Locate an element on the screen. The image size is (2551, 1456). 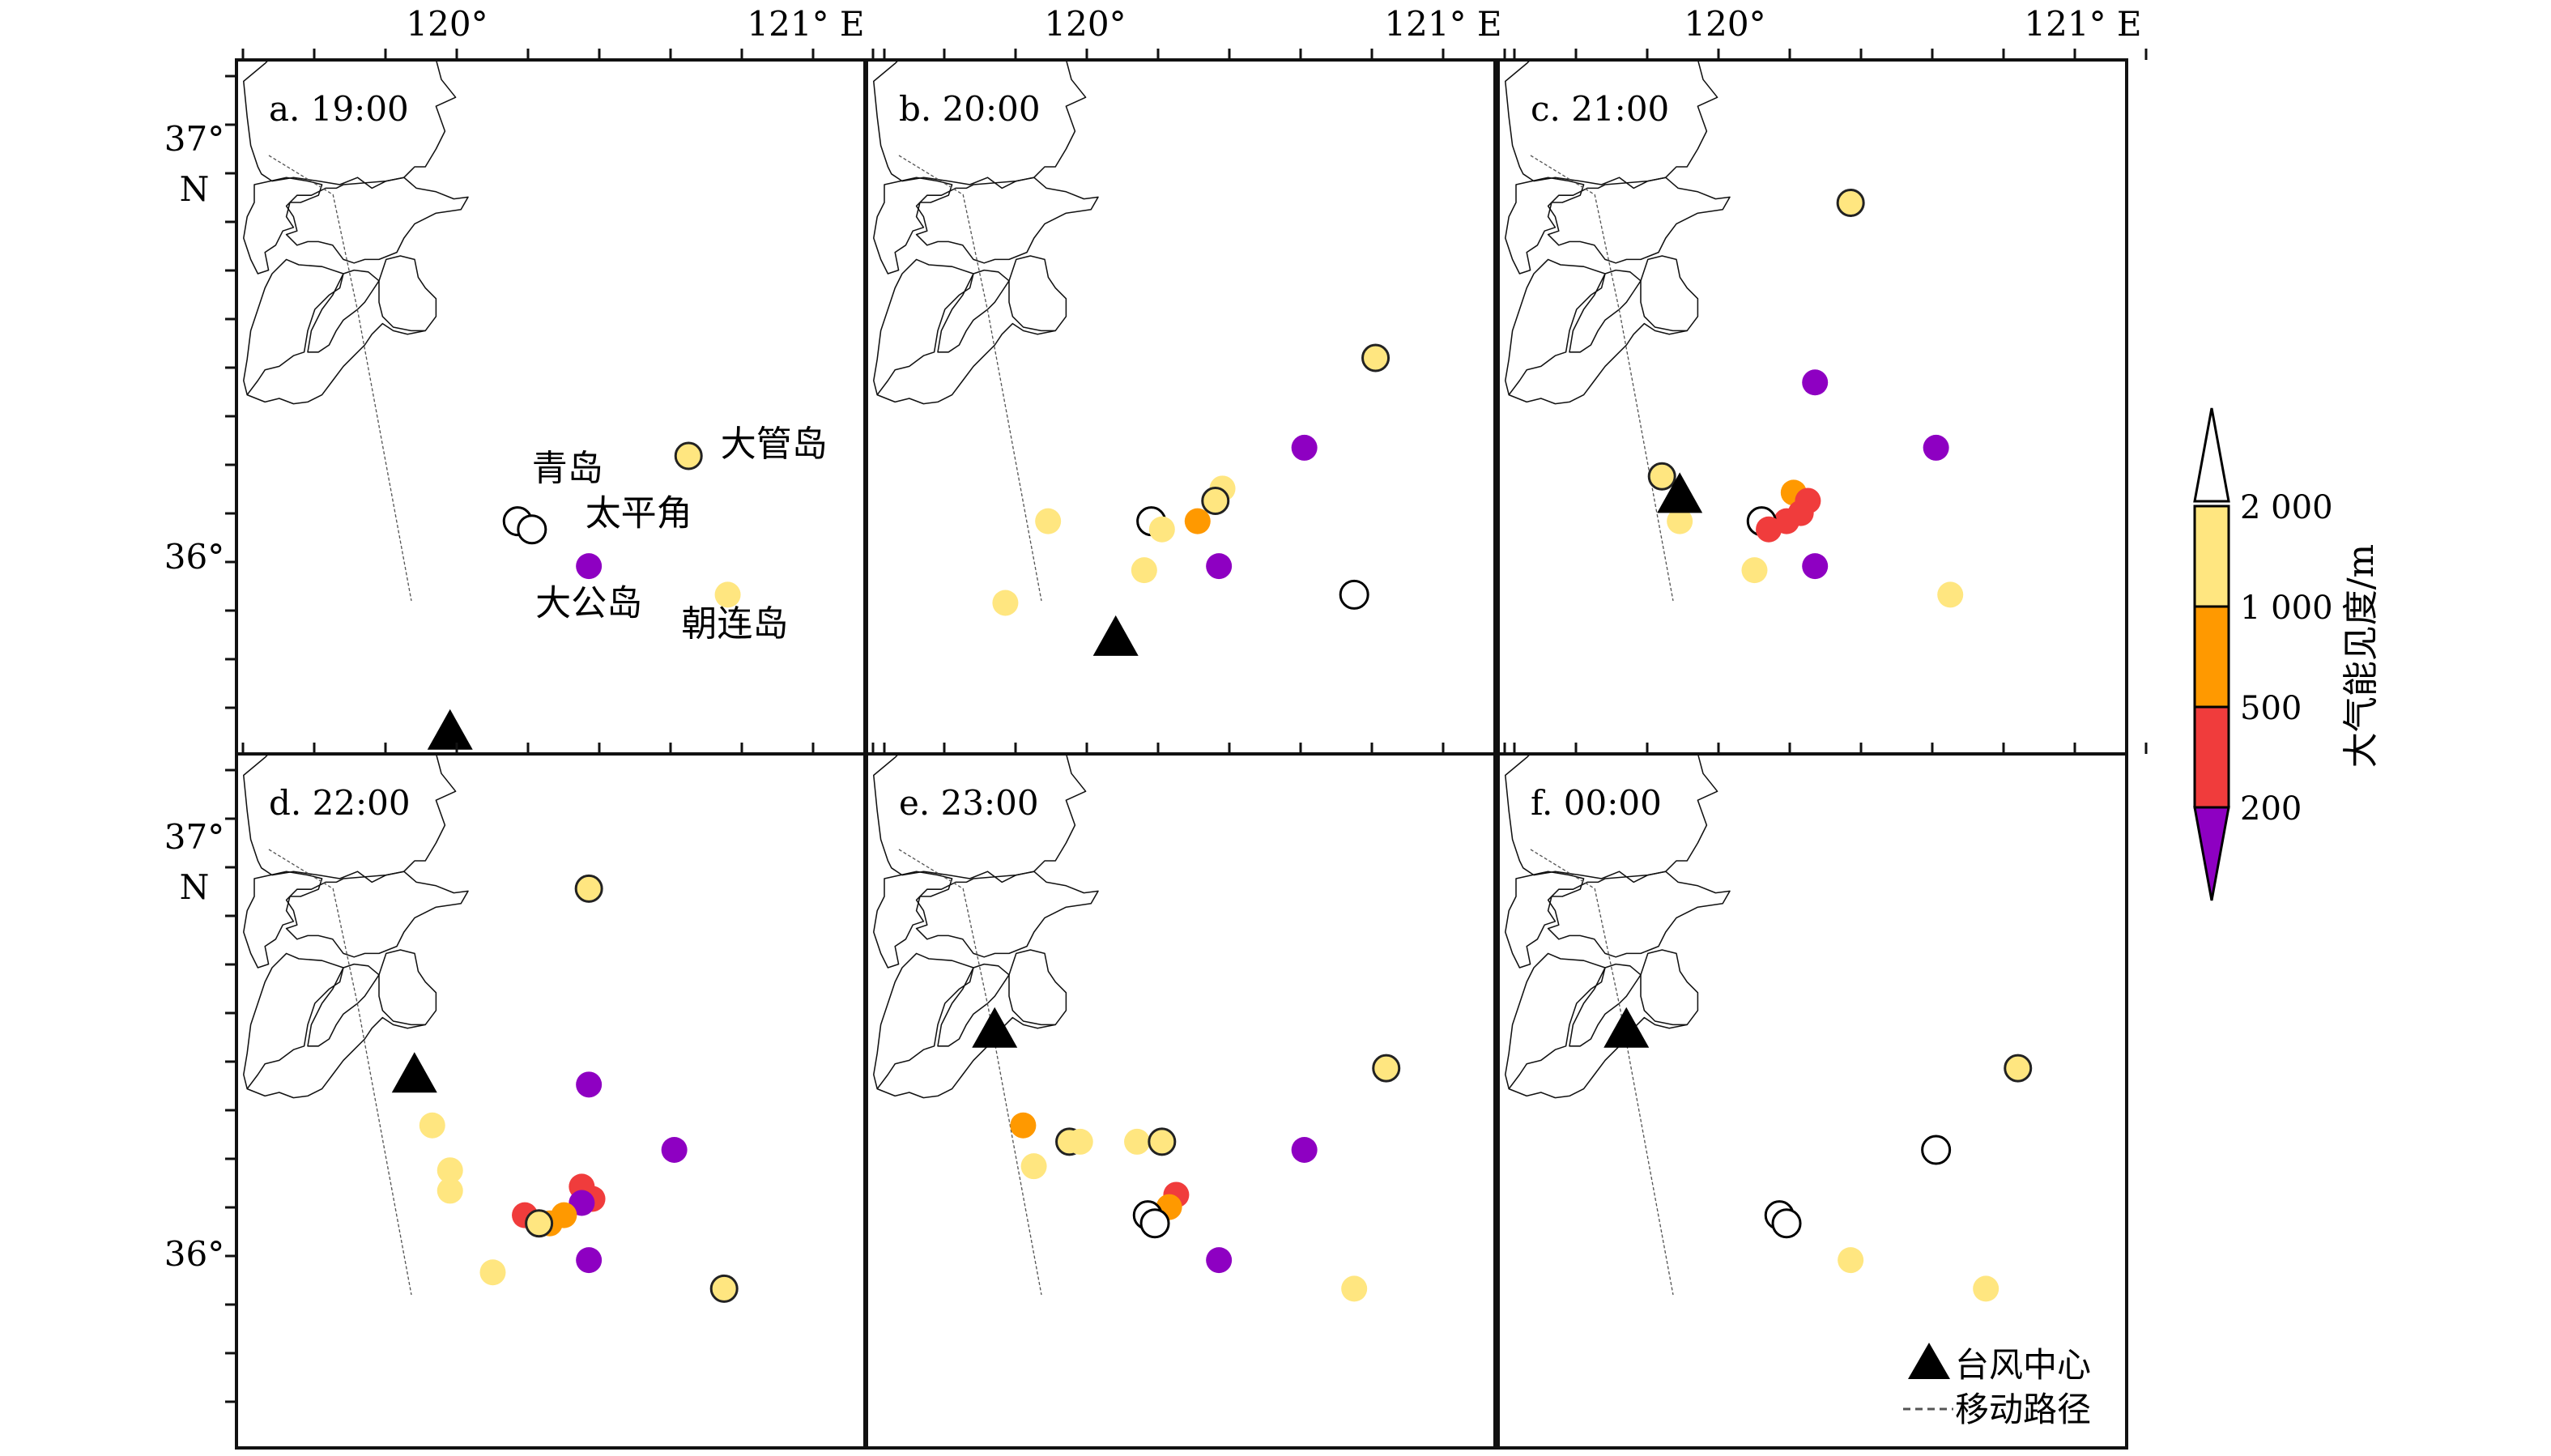
colorbar-segment-orange is located at coordinates (2211, 657).